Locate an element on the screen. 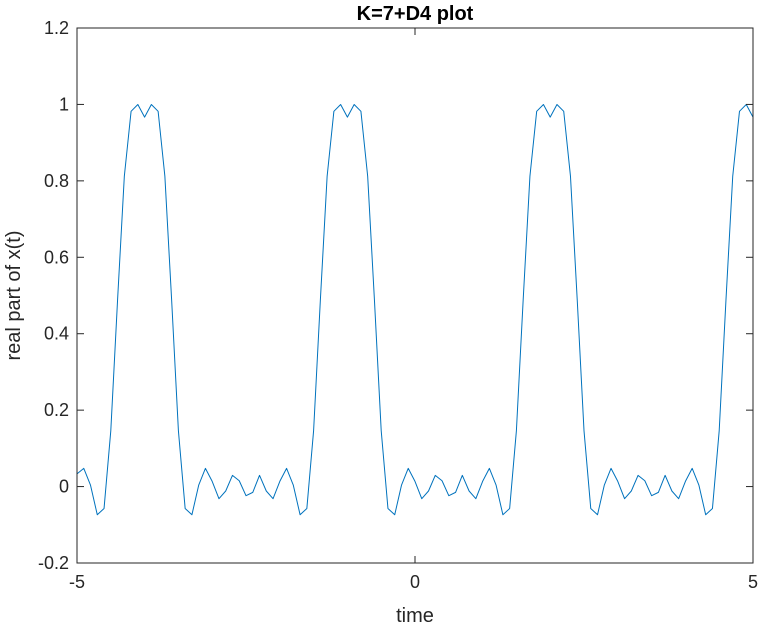  chart-title: K=7+D4 plot is located at coordinates (415, 14).